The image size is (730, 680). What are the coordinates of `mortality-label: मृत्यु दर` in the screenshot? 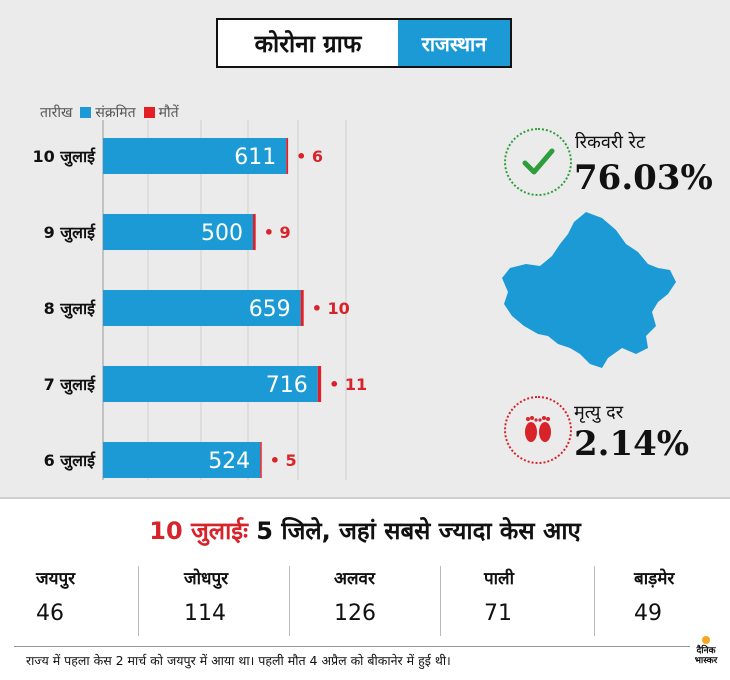 It's located at (599, 412).